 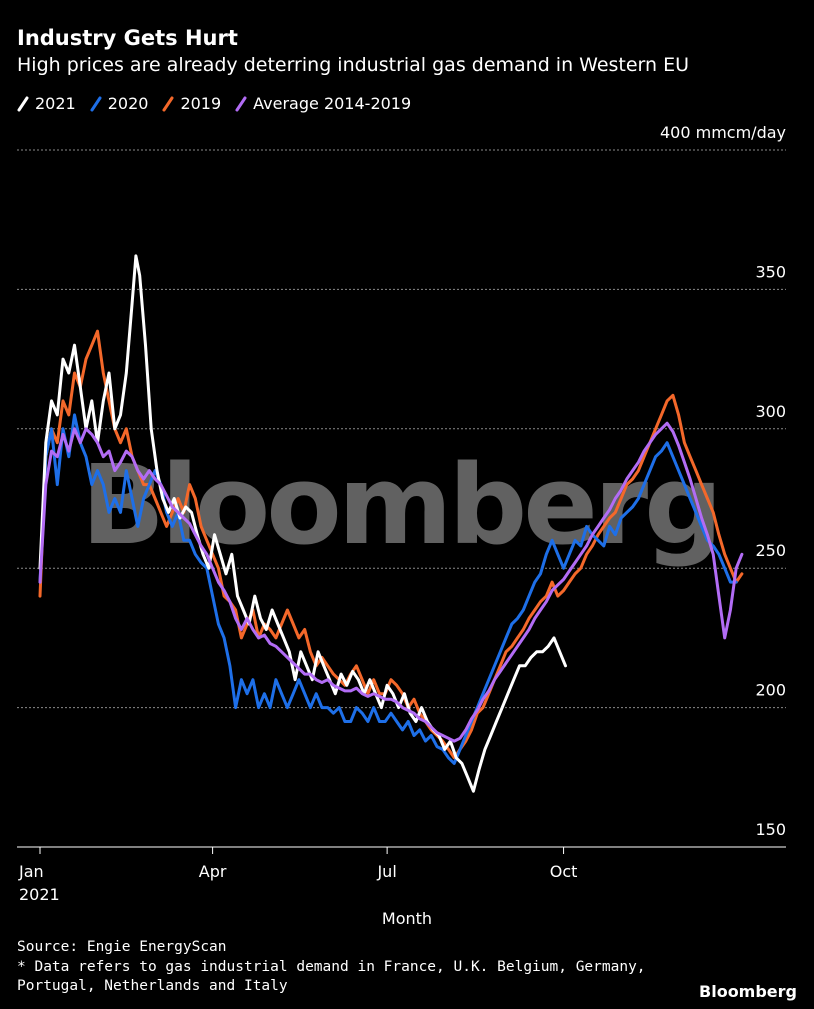 What do you see at coordinates (386, 871) in the screenshot?
I see `x-tick-label: Jul` at bounding box center [386, 871].